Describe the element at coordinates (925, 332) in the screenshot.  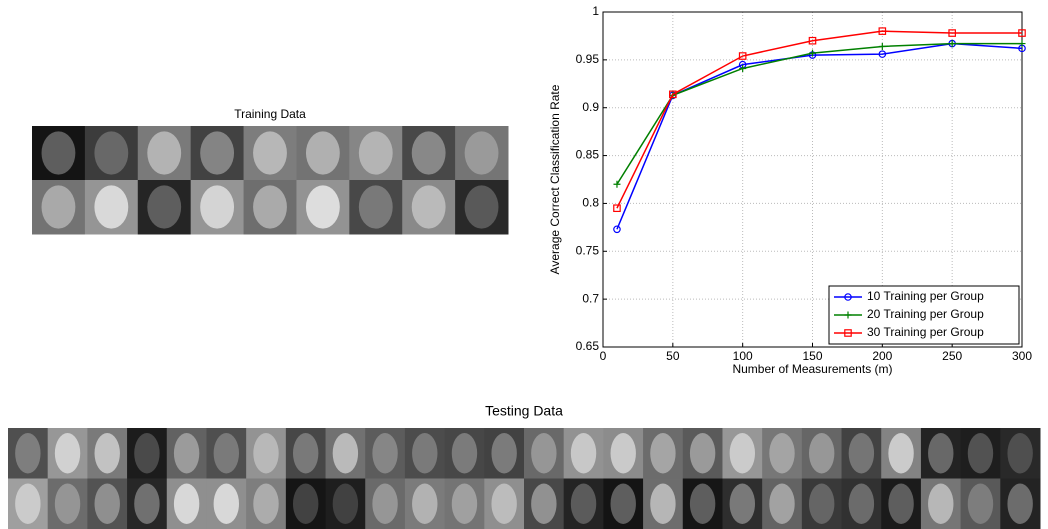
I see `legend-label: 30 Training per Group` at that location.